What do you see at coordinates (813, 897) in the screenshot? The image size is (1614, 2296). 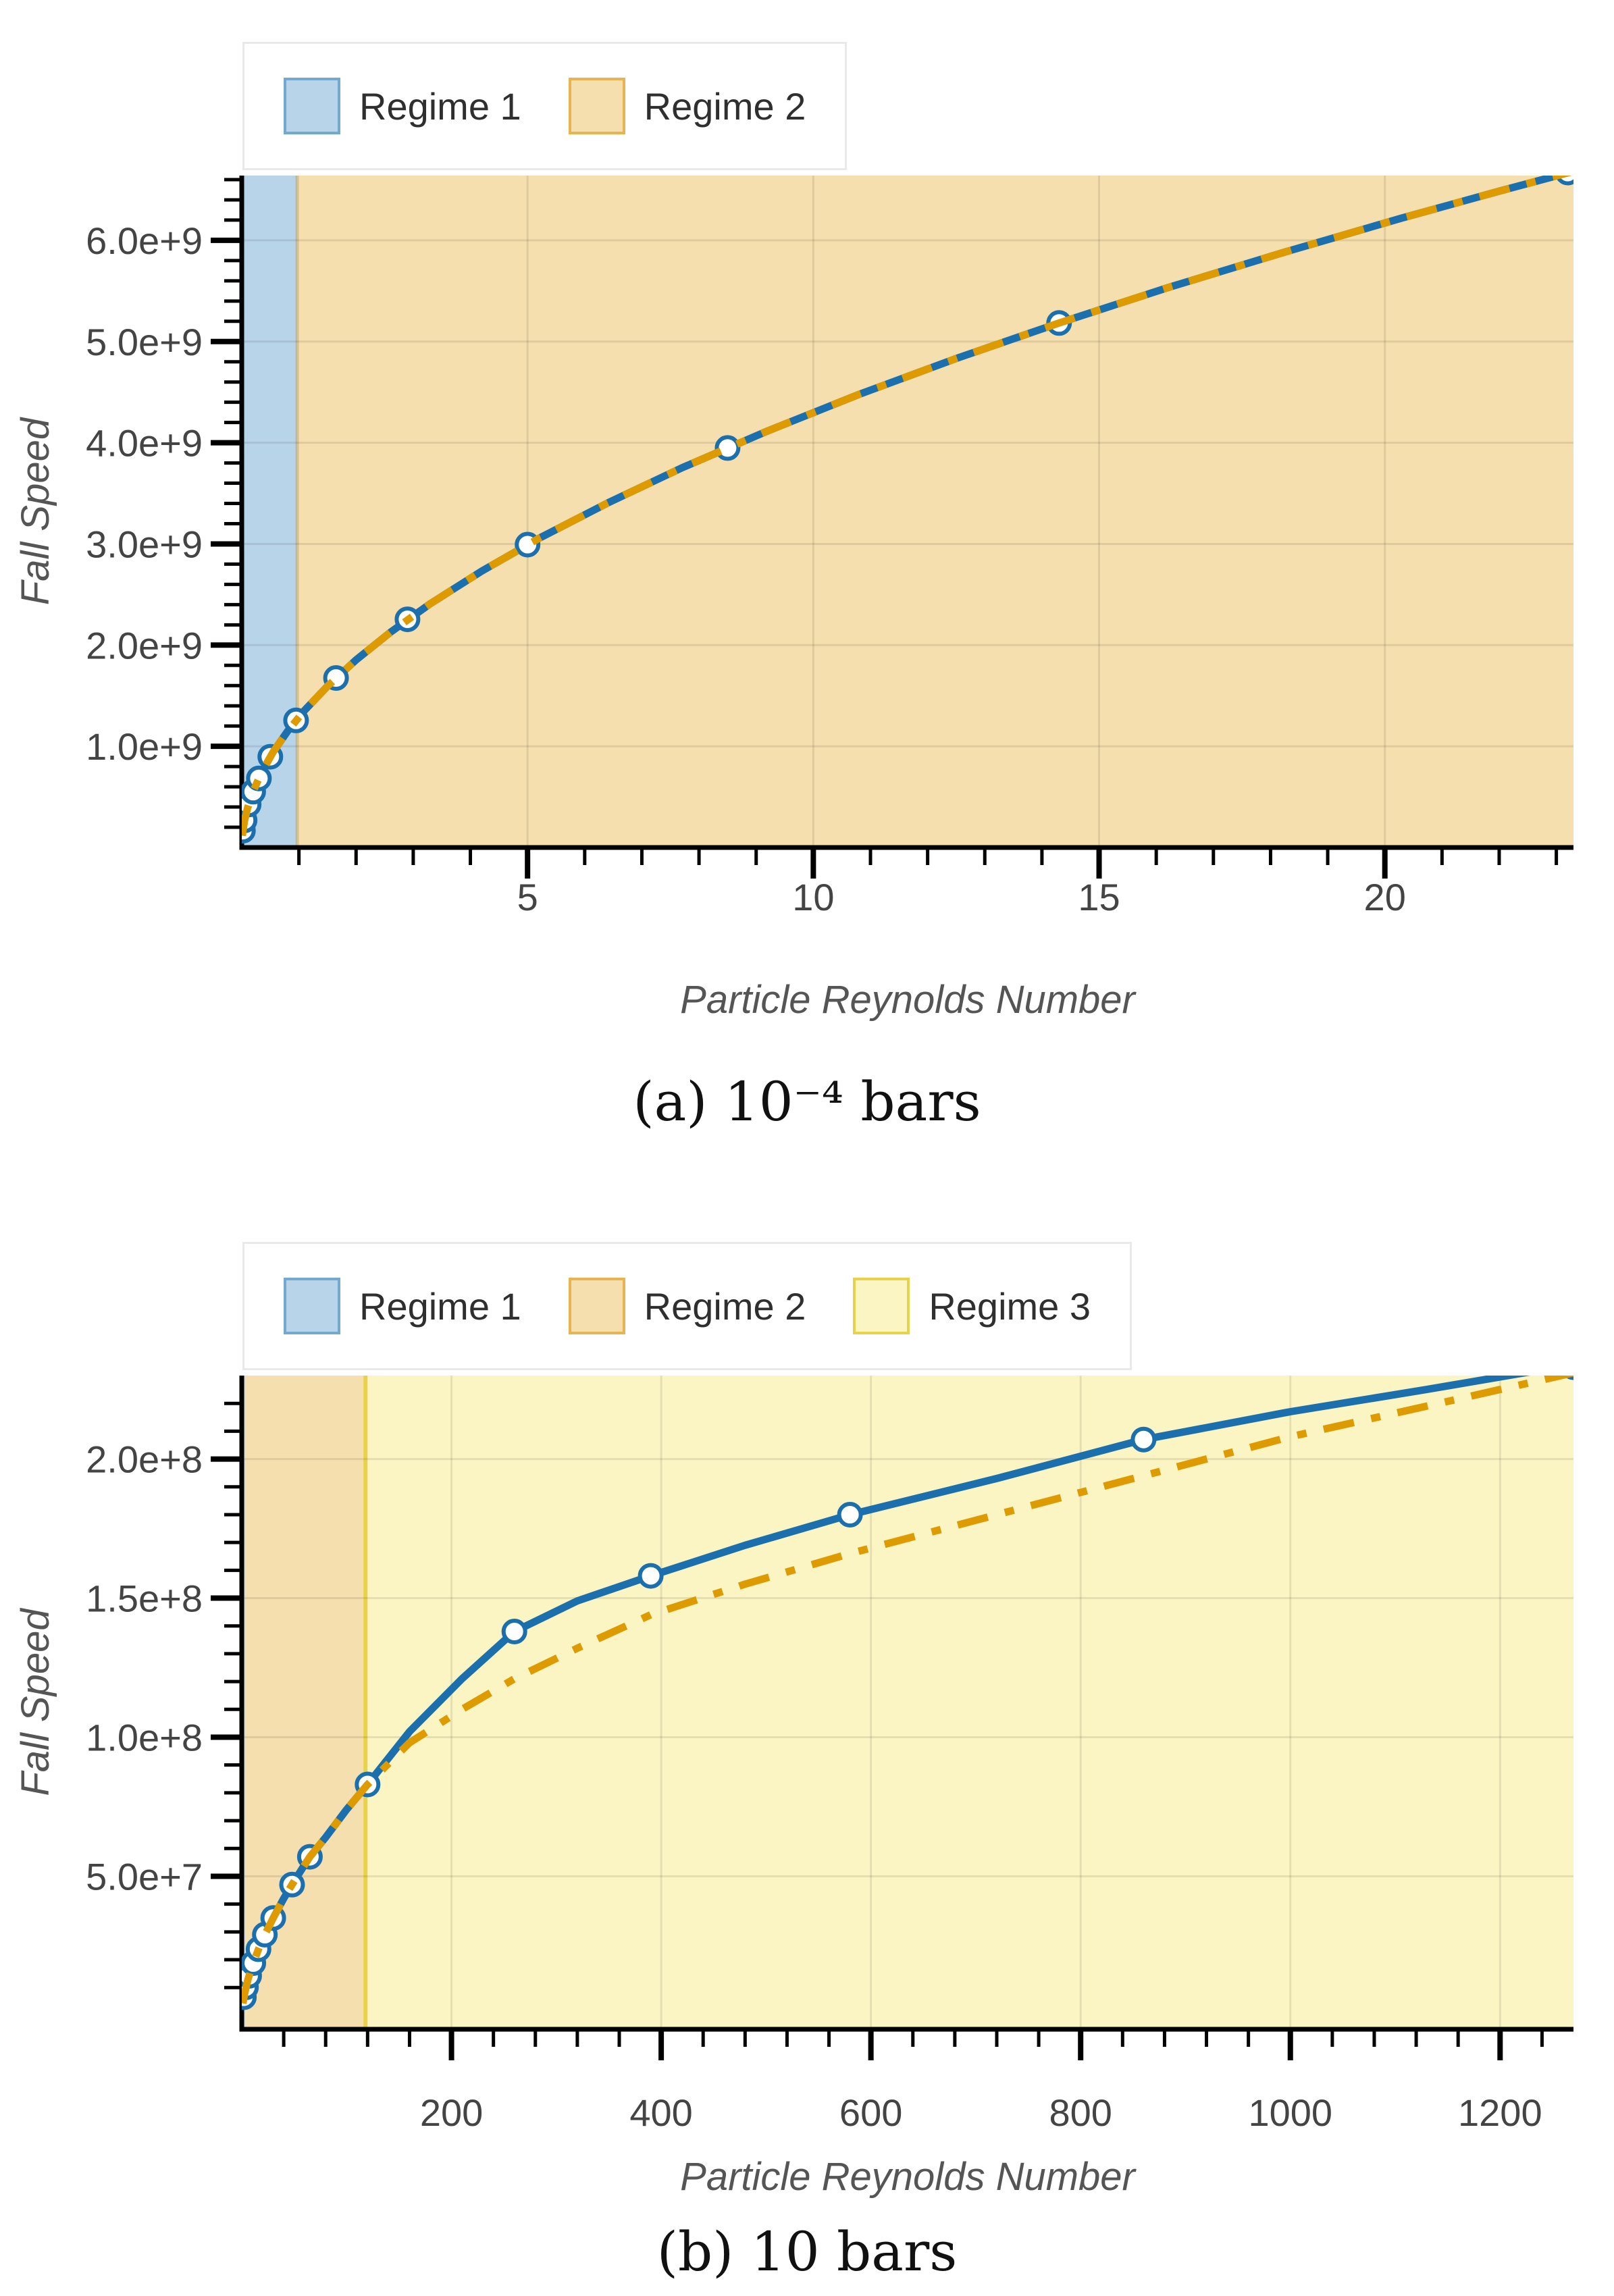 I see `x-tick-label: 10` at bounding box center [813, 897].